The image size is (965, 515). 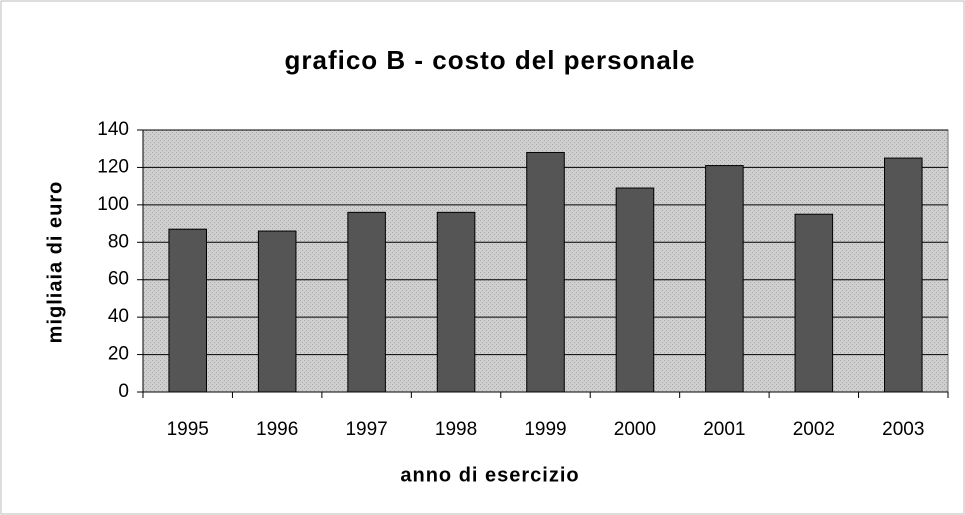 What do you see at coordinates (635, 429) in the screenshot?
I see `x-tick-label: 2000` at bounding box center [635, 429].